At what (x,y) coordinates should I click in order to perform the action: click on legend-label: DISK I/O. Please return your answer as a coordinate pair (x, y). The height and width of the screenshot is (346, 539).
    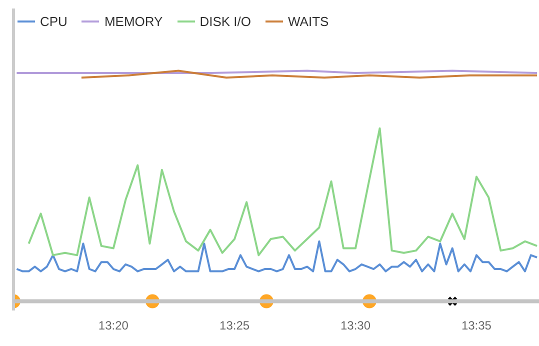
    Looking at the image, I should click on (226, 21).